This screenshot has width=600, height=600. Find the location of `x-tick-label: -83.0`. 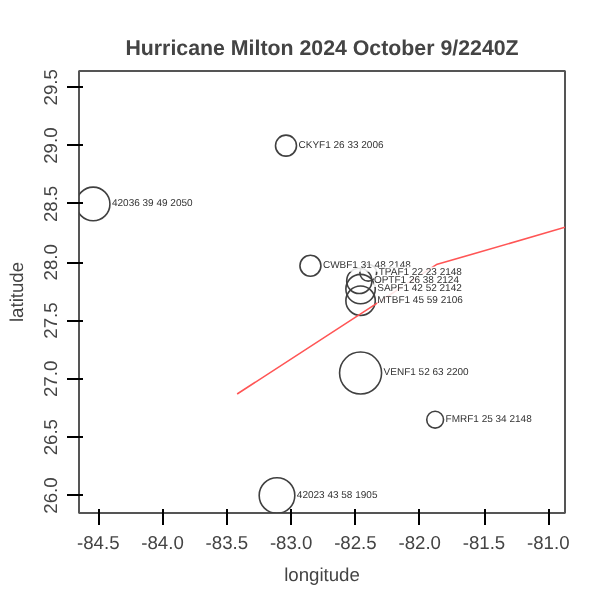

x-tick-label: -83.0 is located at coordinates (291, 543).